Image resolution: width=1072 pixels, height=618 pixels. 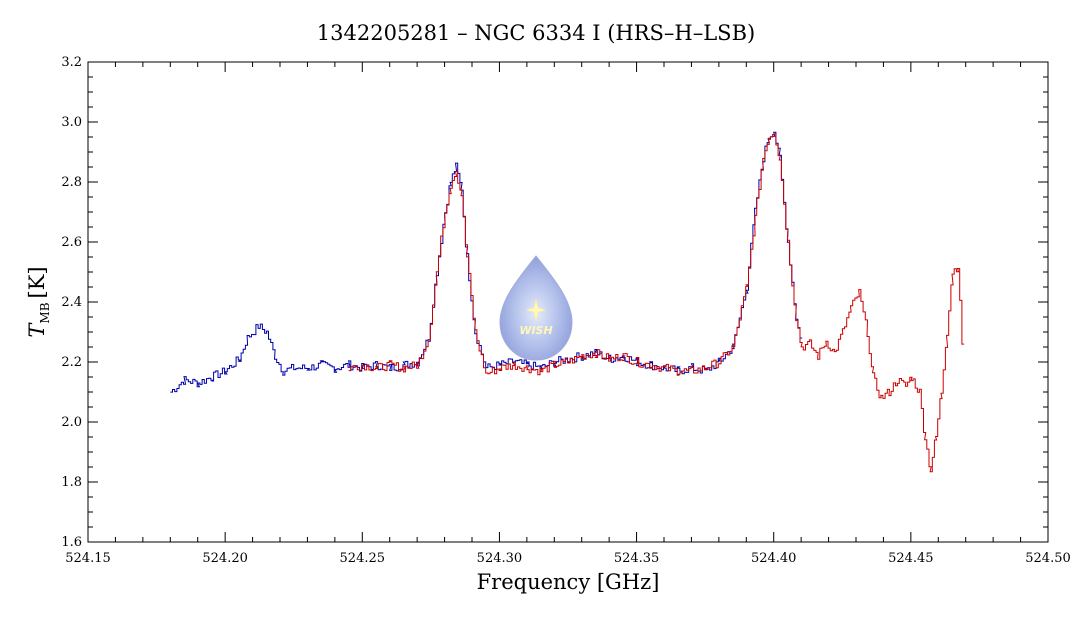 What do you see at coordinates (1048, 558) in the screenshot?
I see `x-tick-label: 524.50` at bounding box center [1048, 558].